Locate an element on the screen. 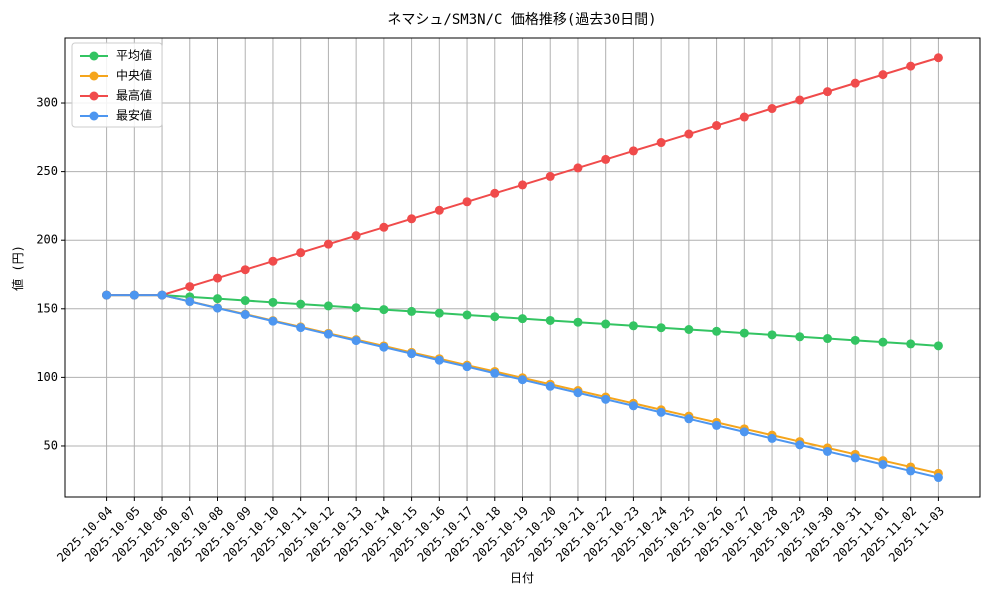 Image resolution: width=1000 pixels, height=604 pixels. y-tick-label: 200 is located at coordinates (47, 240).